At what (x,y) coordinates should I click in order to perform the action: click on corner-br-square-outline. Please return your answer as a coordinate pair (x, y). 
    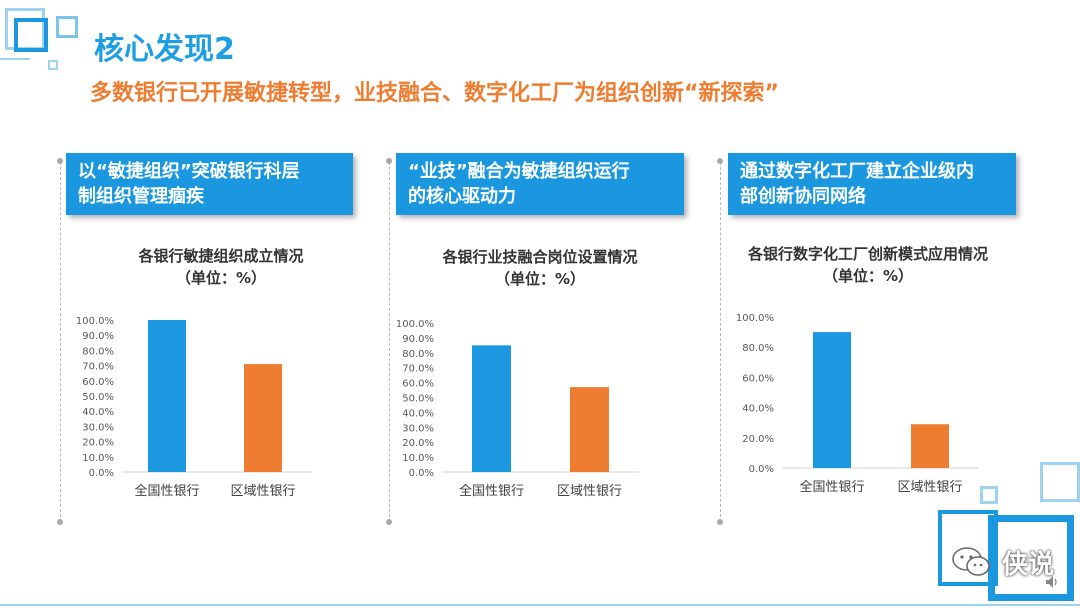
    Looking at the image, I should click on (1060, 482).